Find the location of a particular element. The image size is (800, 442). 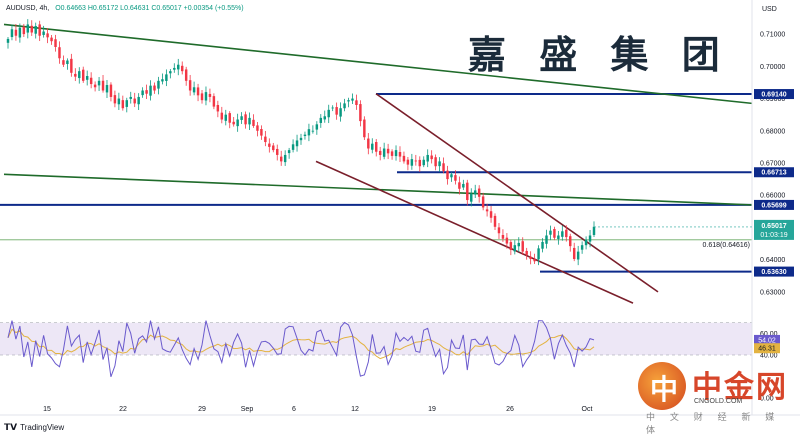

current-price-tag is located at coordinates (774, 229).